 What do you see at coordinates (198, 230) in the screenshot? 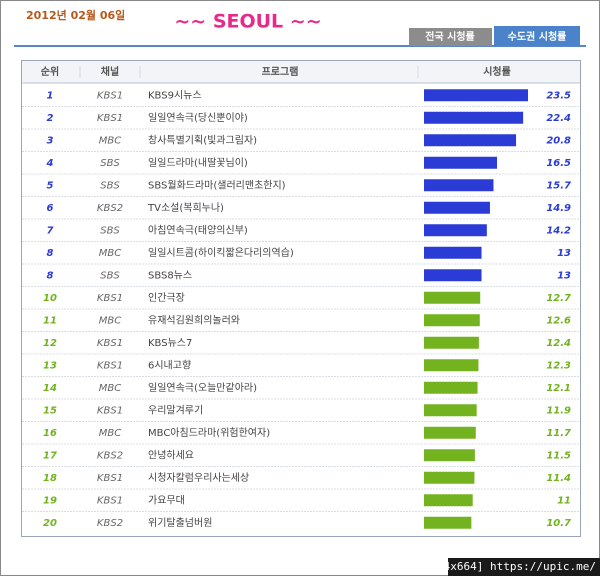
I see `program: 아침연속극(태양의신부)` at bounding box center [198, 230].